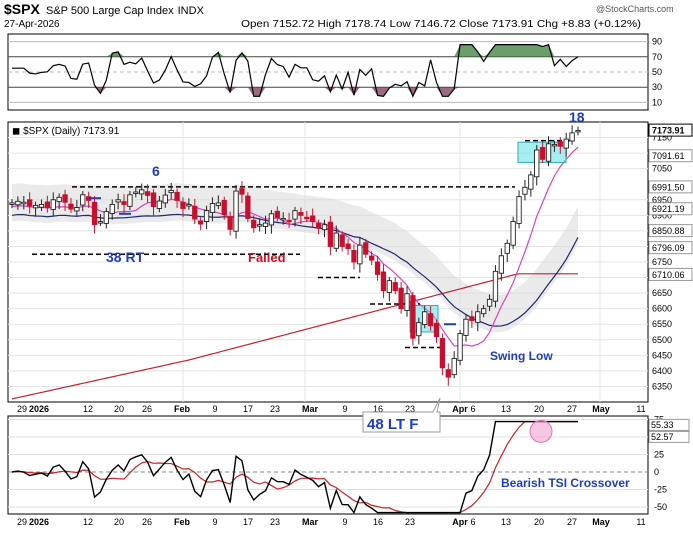 The width and height of the screenshot is (693, 537). What do you see at coordinates (662, 324) in the screenshot?
I see `price-tick-label: 6550` at bounding box center [662, 324].